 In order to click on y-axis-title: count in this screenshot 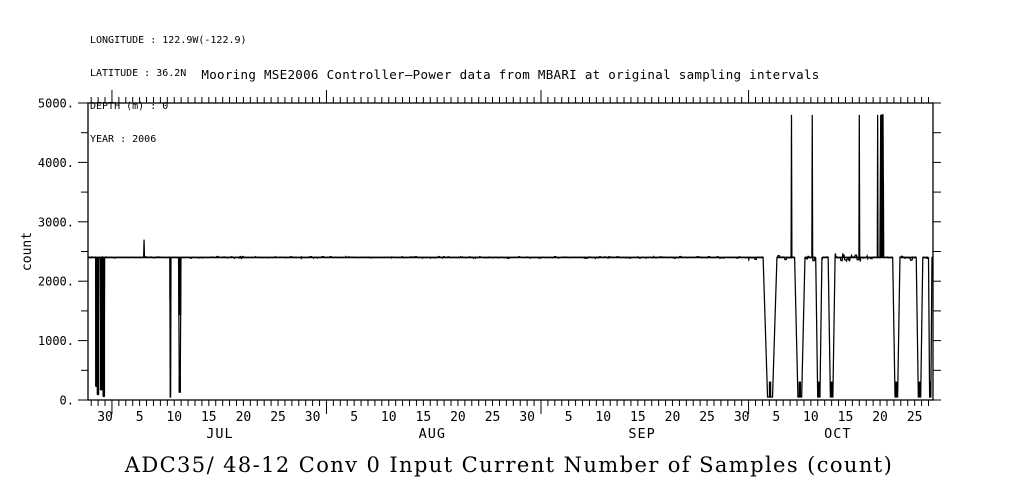, I will do `click(27, 251)`.